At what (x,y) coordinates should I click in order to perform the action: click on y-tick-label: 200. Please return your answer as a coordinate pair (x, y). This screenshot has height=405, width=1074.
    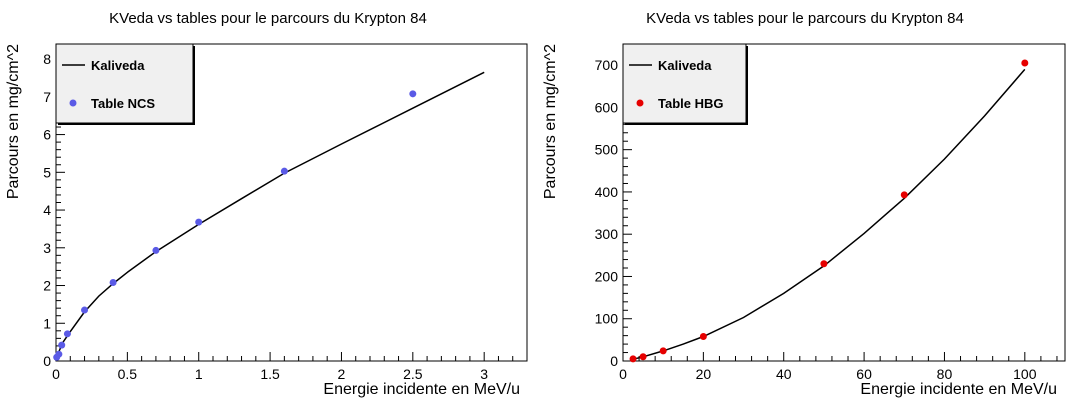
    Looking at the image, I should click on (607, 276).